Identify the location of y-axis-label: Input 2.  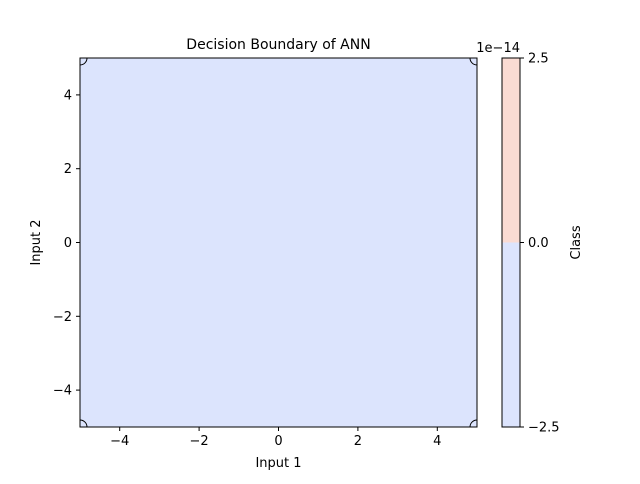
(36, 242).